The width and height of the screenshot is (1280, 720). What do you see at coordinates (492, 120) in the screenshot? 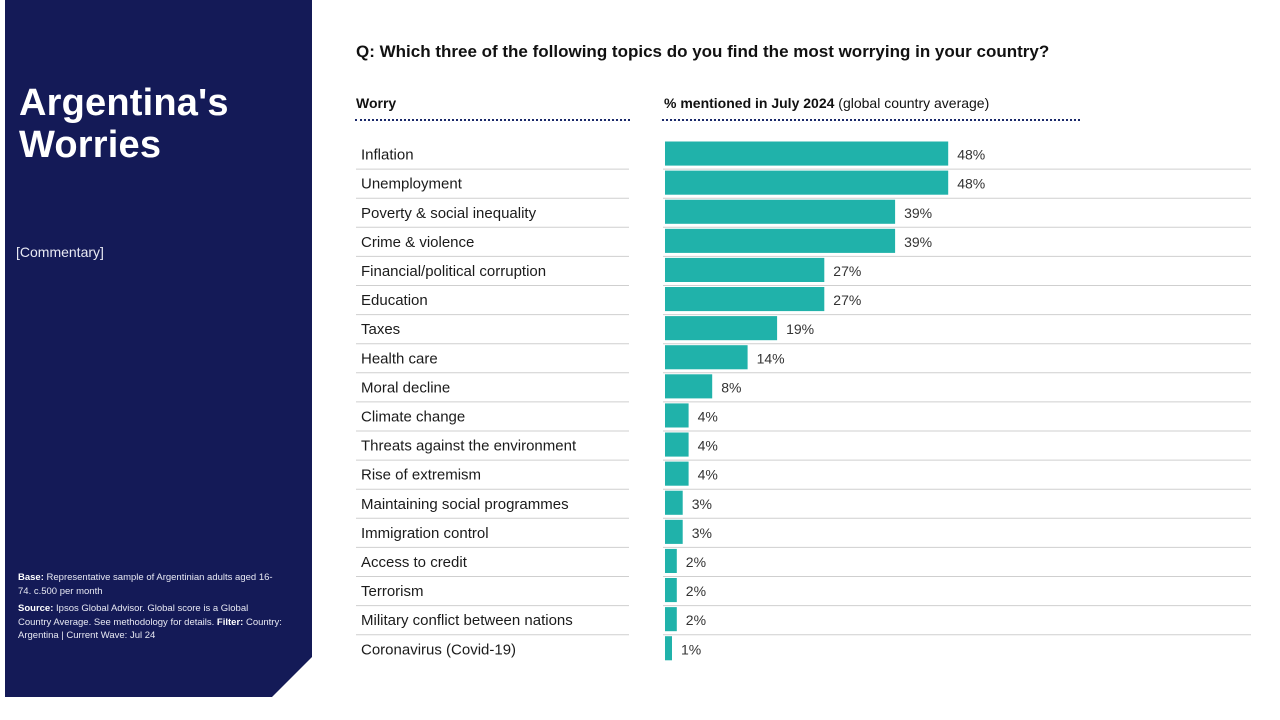
I see `worry-header-divider` at bounding box center [492, 120].